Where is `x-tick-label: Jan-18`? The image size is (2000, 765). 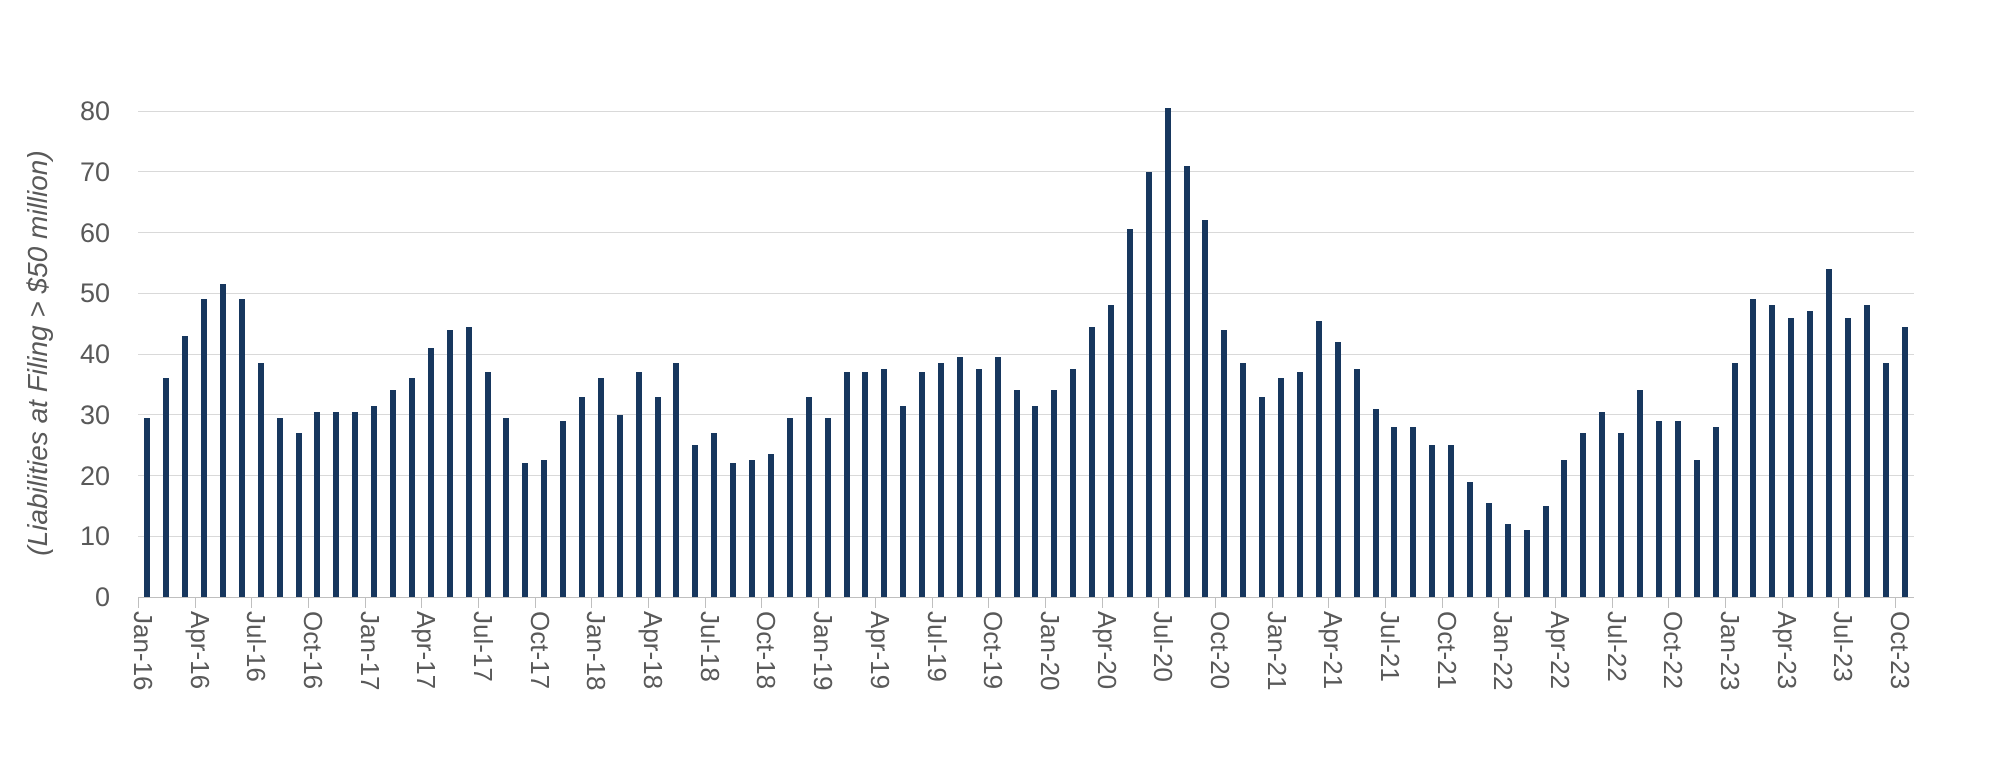 x-tick-label: Jan-18 is located at coordinates (596, 651).